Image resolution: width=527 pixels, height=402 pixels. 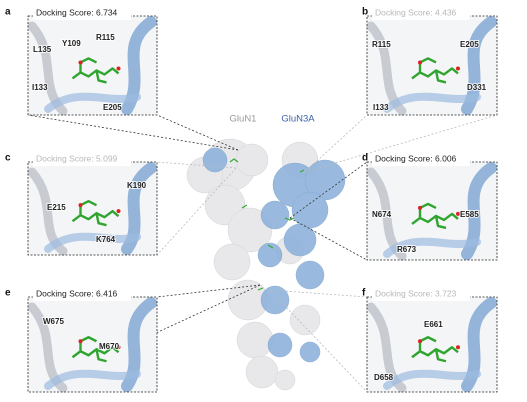 I want to click on residue-label: W675, so click(x=53, y=321).